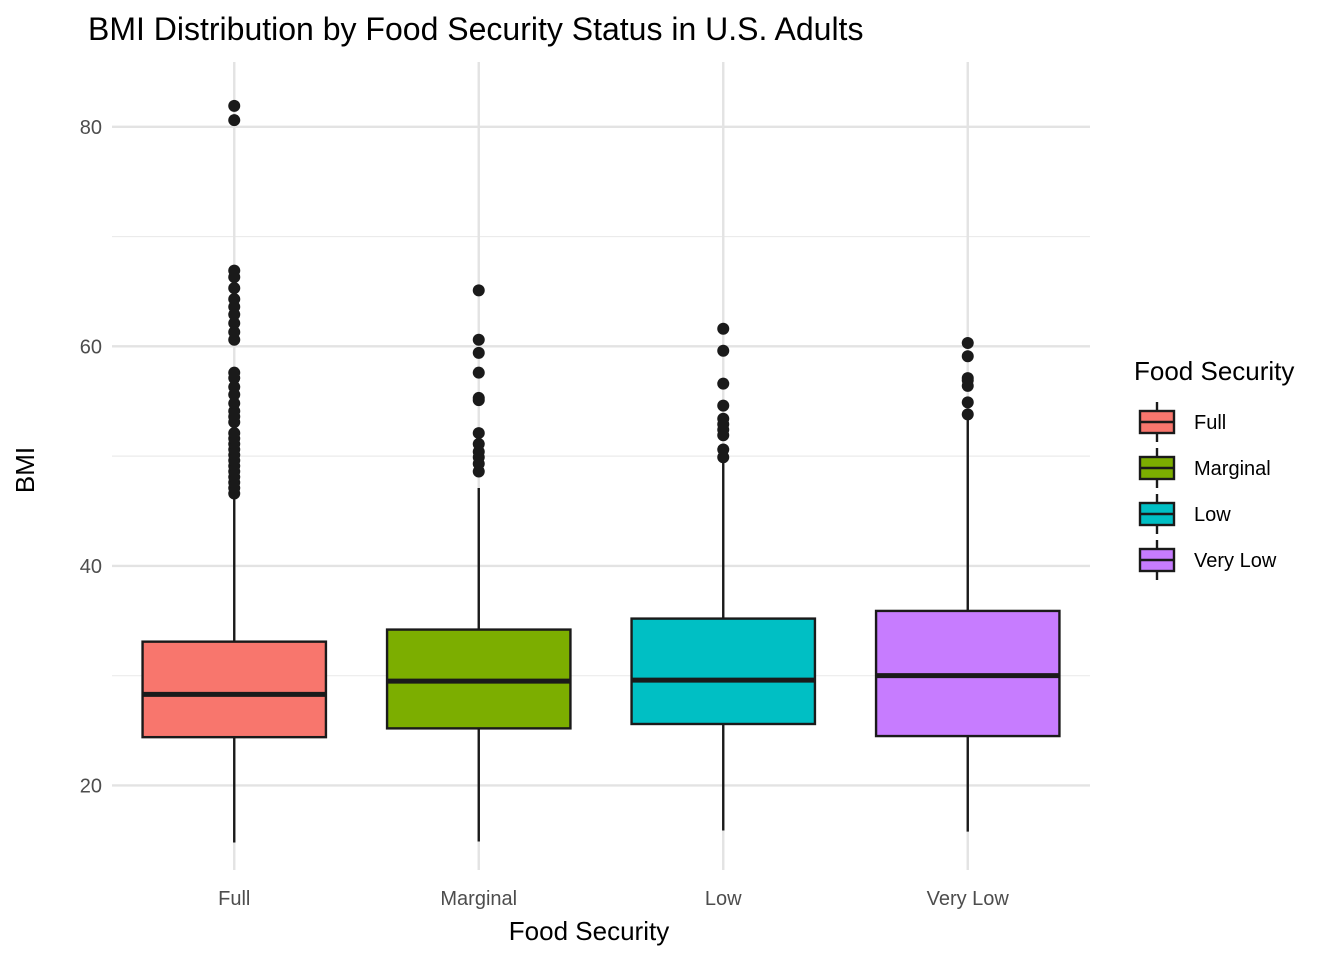 This screenshot has height=960, width=1344. Describe the element at coordinates (1210, 423) in the screenshot. I see `legend-label: Full` at that location.